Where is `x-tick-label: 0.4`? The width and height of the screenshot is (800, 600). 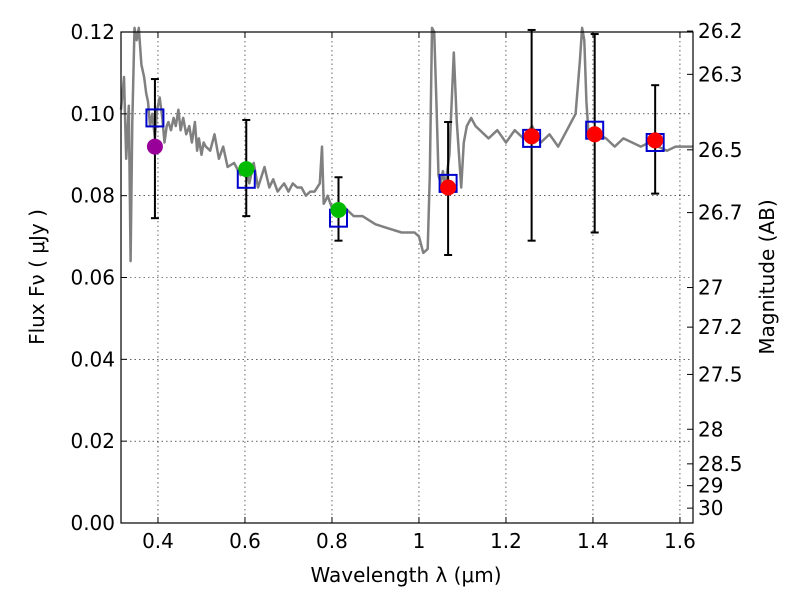 x-tick-label: 0.4 is located at coordinates (158, 541).